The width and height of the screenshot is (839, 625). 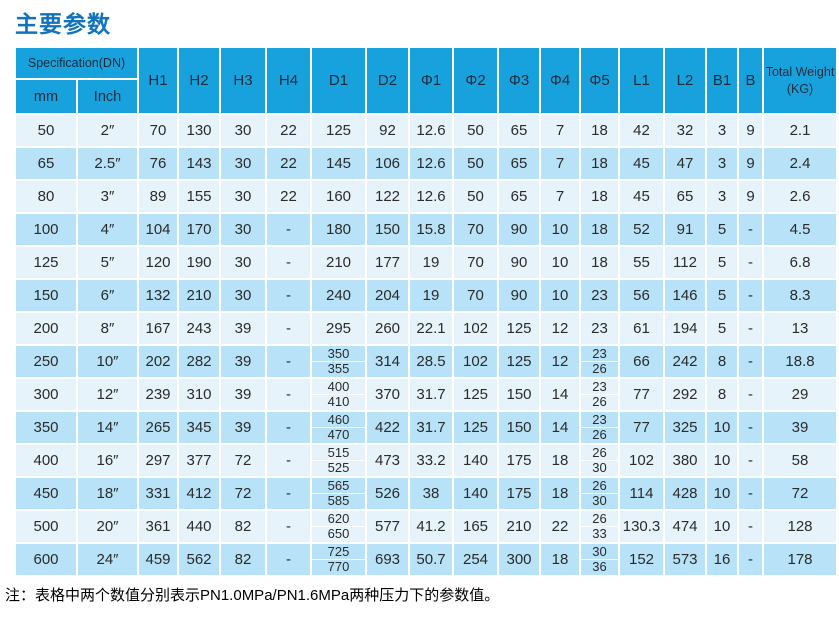 I want to click on table-cell: 204, so click(x=388, y=295).